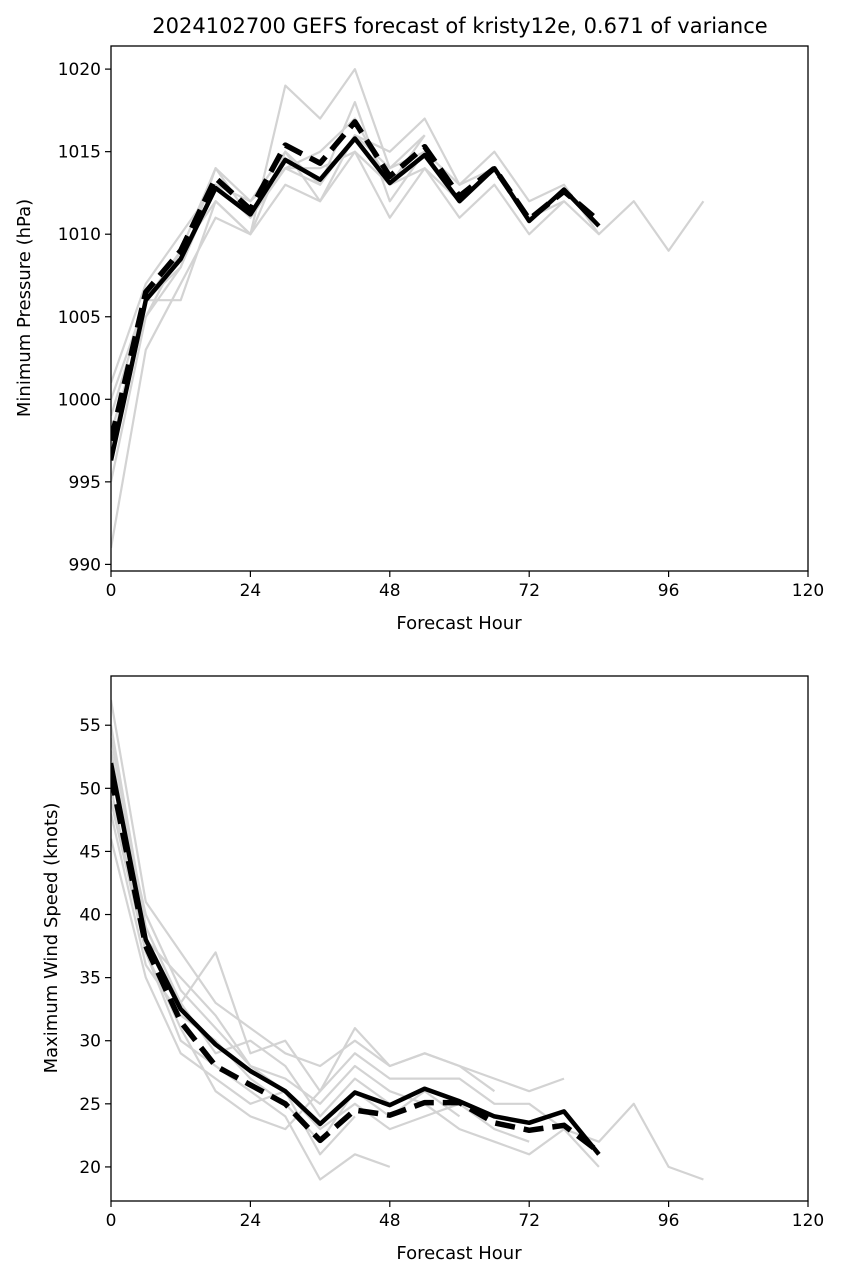 The height and width of the screenshot is (1279, 843). What do you see at coordinates (51, 938) in the screenshot?
I see `wind-y-axis-label: Maximum Wind Speed (knots)` at bounding box center [51, 938].